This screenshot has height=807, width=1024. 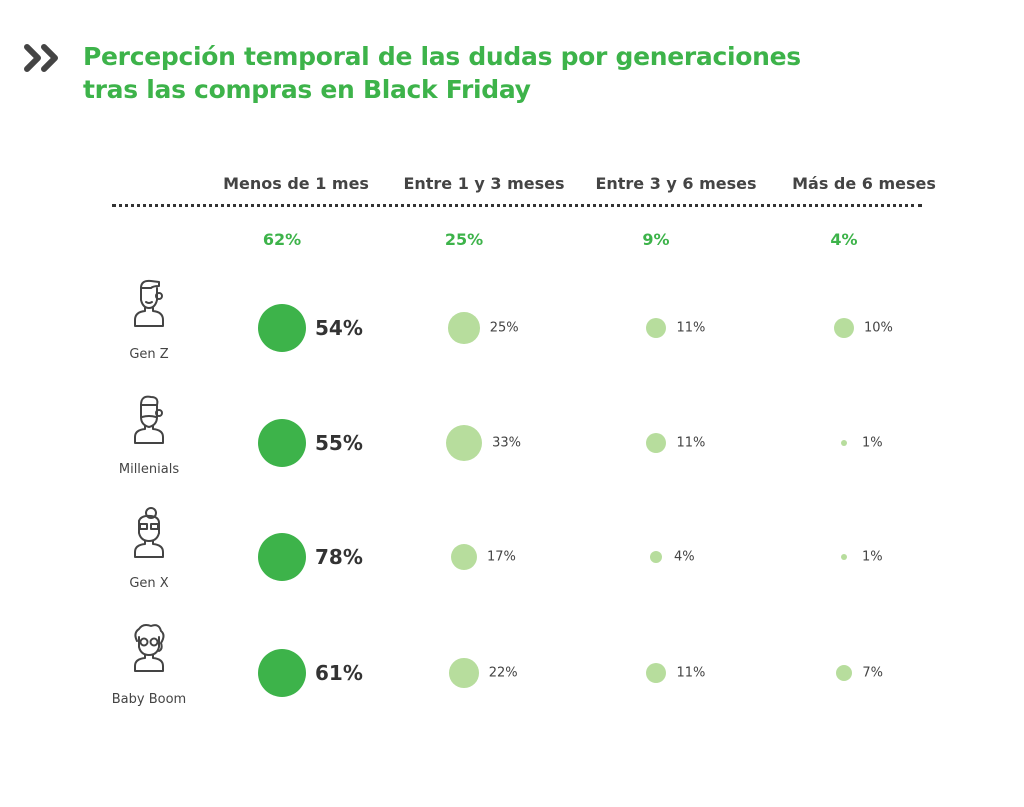 What do you see at coordinates (41, 58) in the screenshot?
I see `double-chevron-icon` at bounding box center [41, 58].